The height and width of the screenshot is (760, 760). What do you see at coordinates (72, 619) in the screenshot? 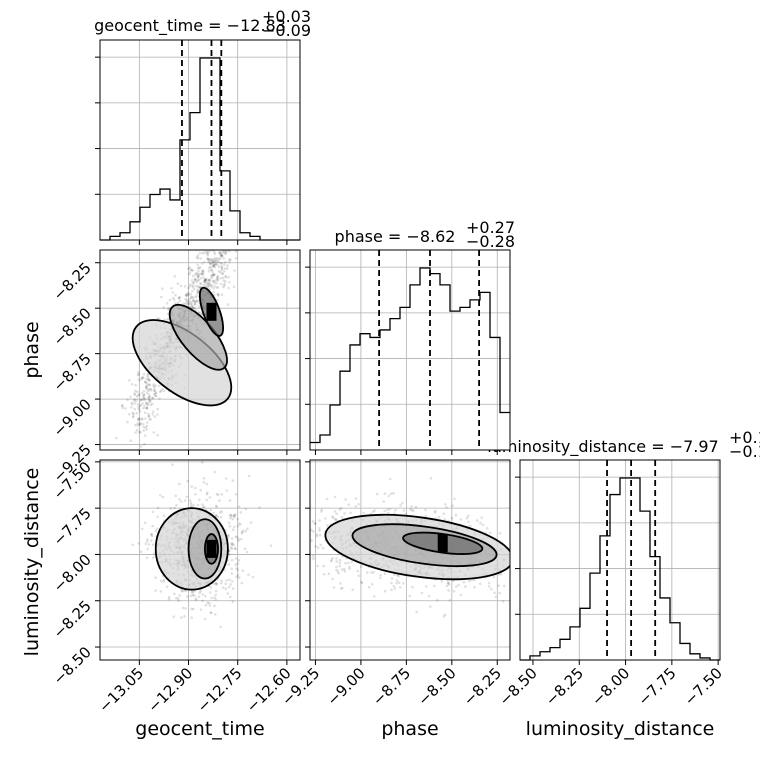
I see `ytick-label-luminosity-distance: −8.25` at bounding box center [72, 619].